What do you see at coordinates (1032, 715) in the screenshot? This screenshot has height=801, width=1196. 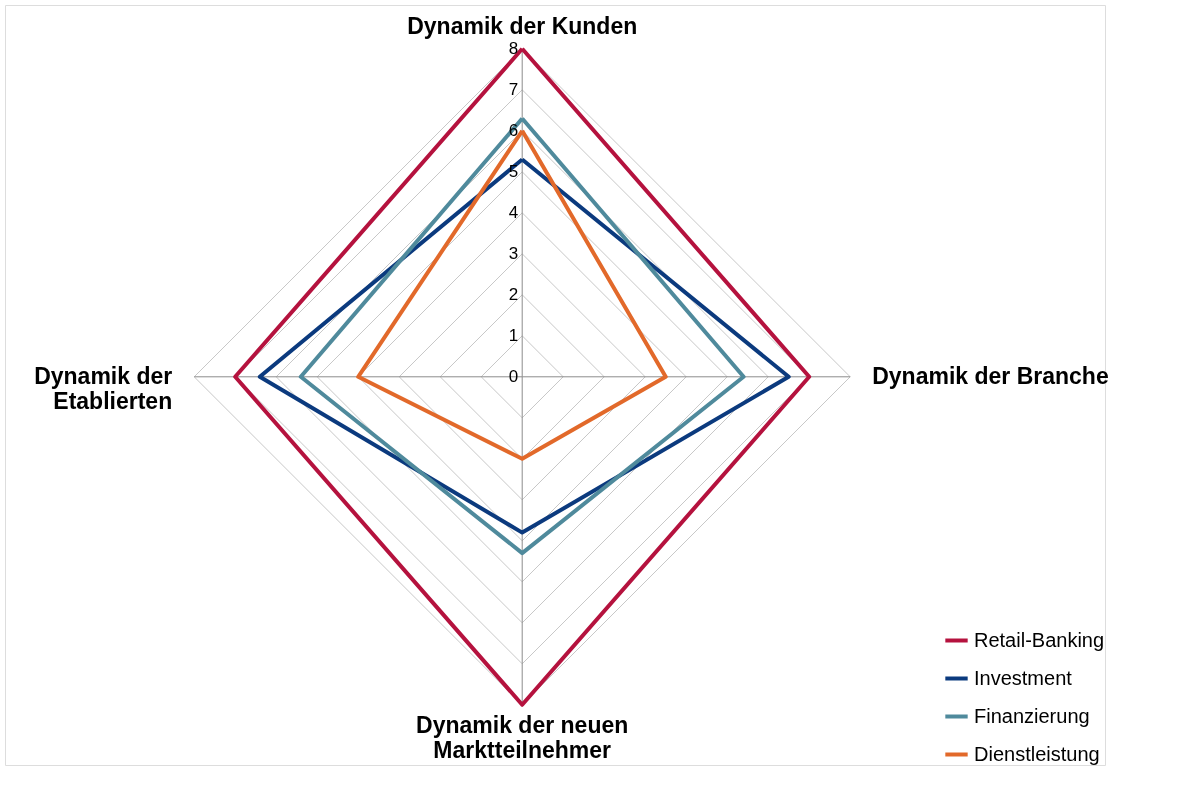 I see `legend-label: Finanzierung` at bounding box center [1032, 715].